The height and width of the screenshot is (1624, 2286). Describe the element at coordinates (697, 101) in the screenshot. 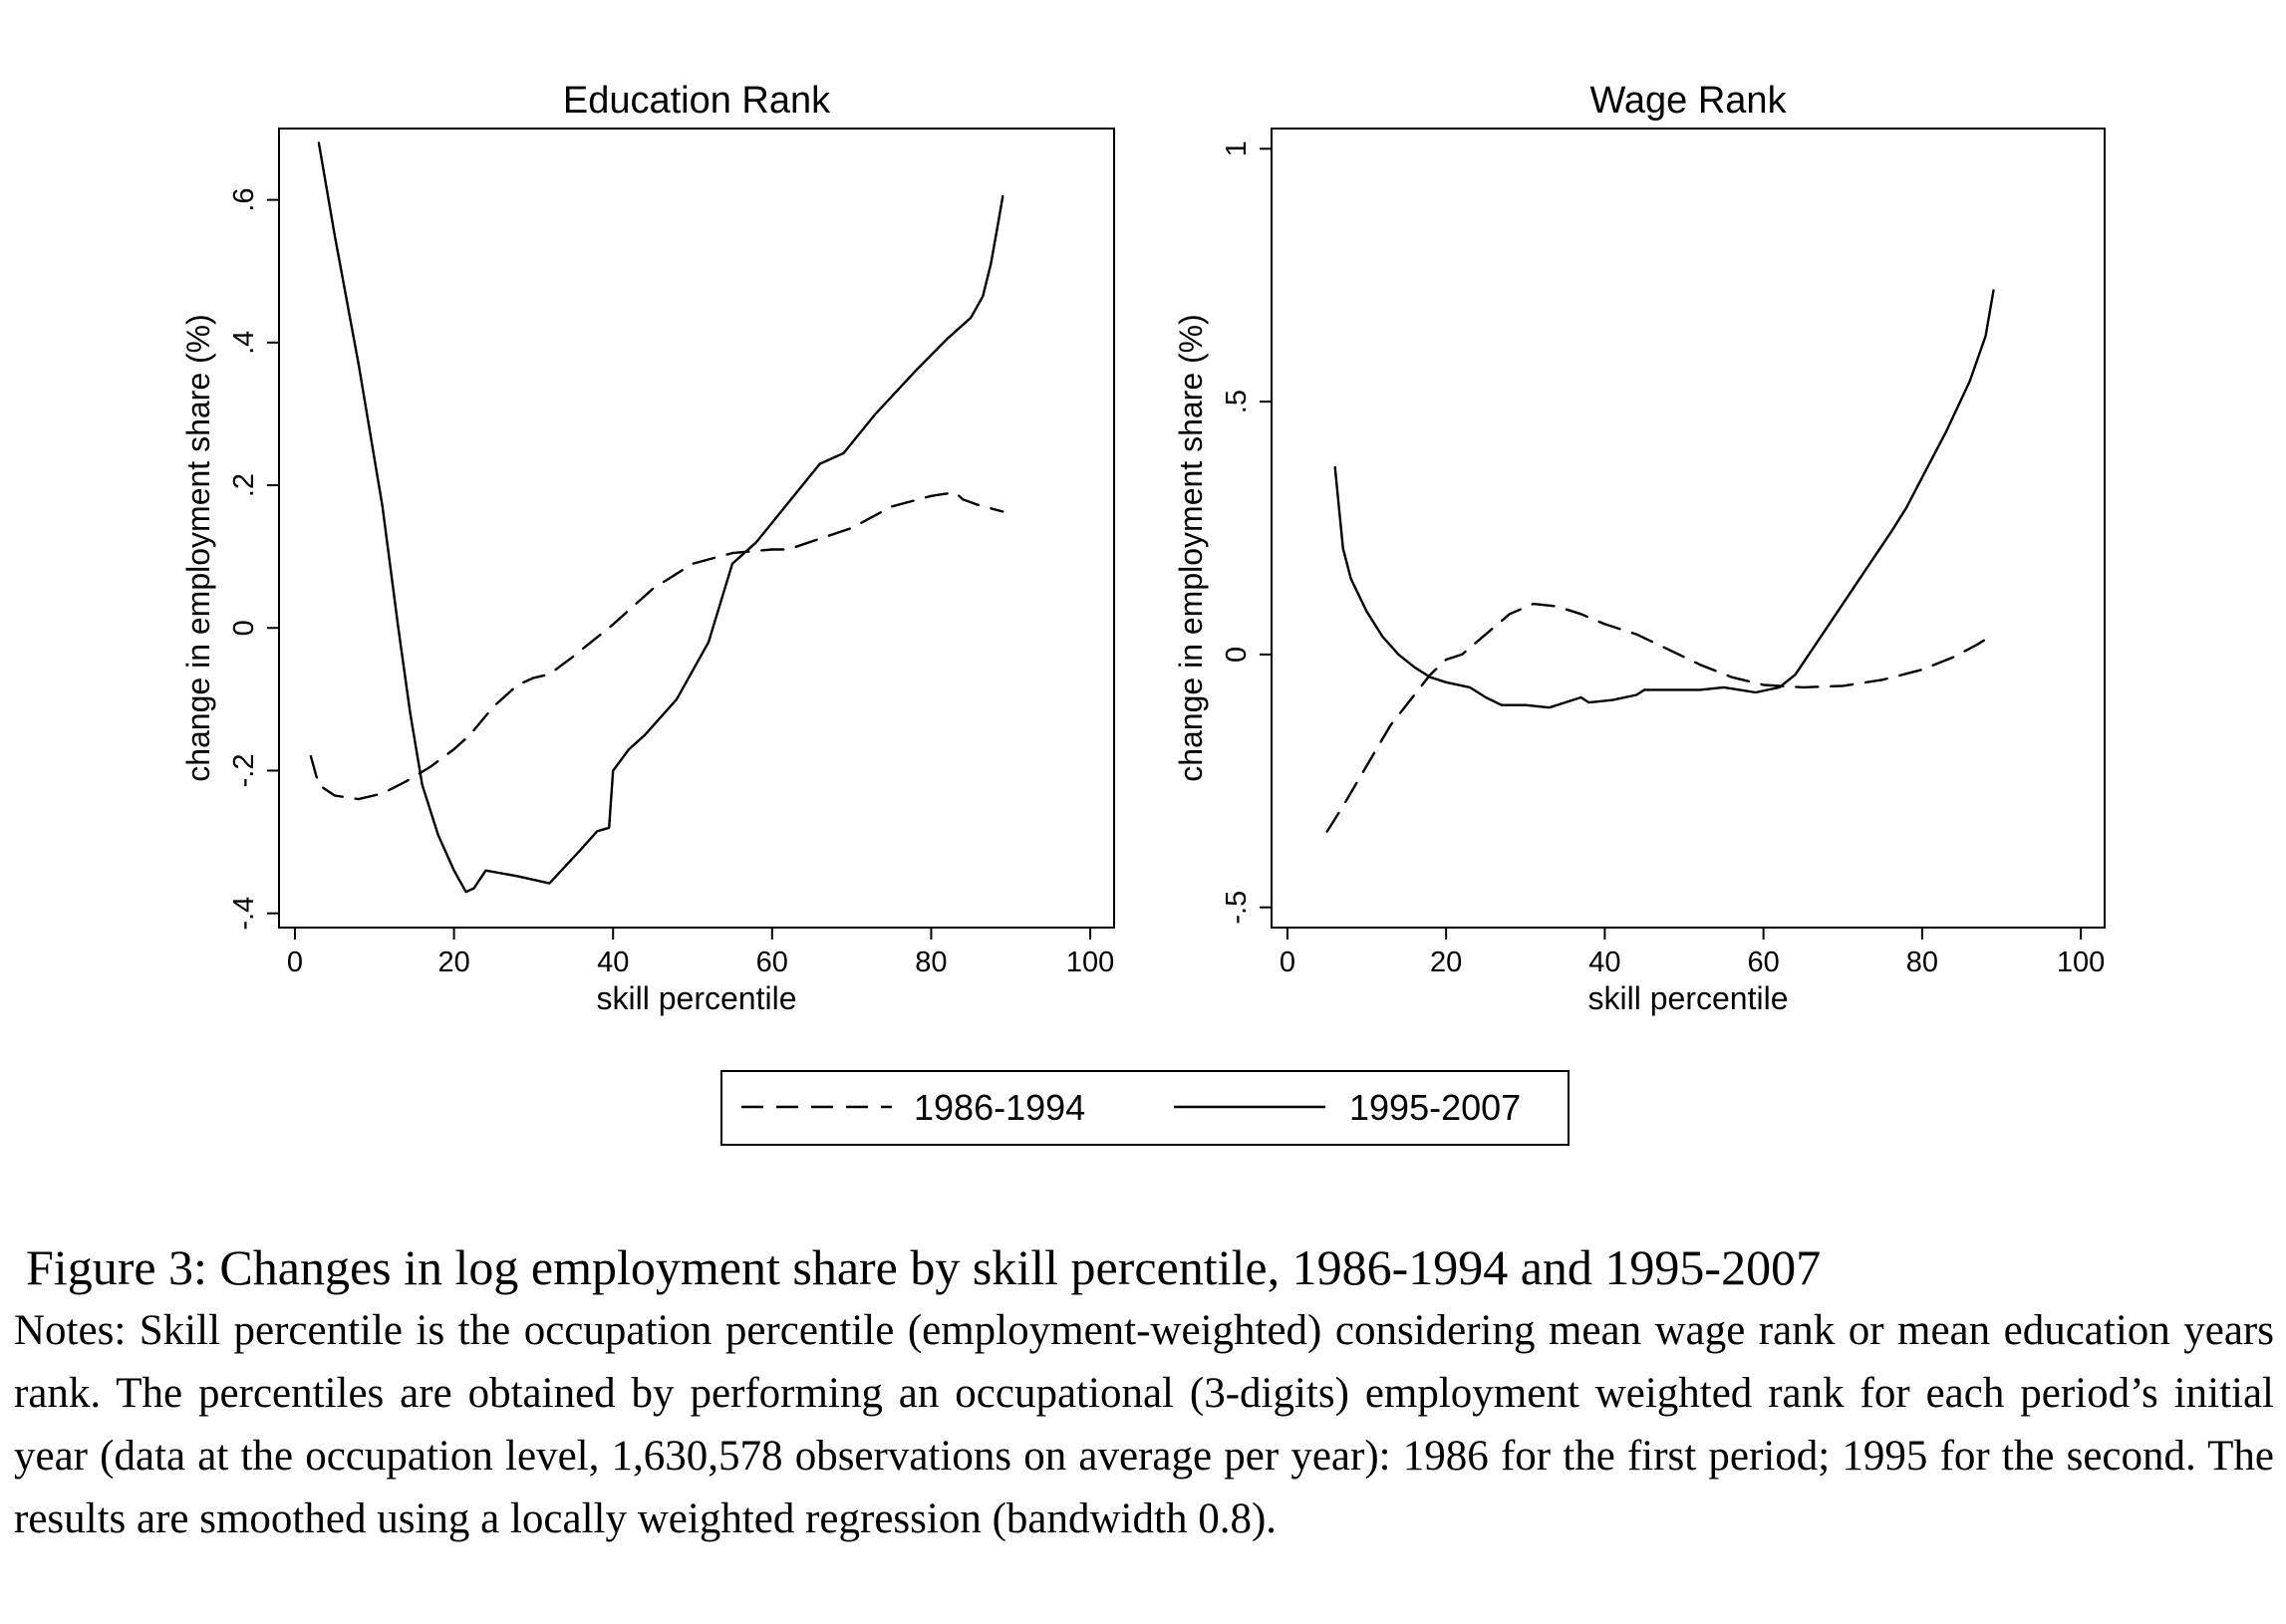

I see `education-panel-title: Education Rank` at that location.